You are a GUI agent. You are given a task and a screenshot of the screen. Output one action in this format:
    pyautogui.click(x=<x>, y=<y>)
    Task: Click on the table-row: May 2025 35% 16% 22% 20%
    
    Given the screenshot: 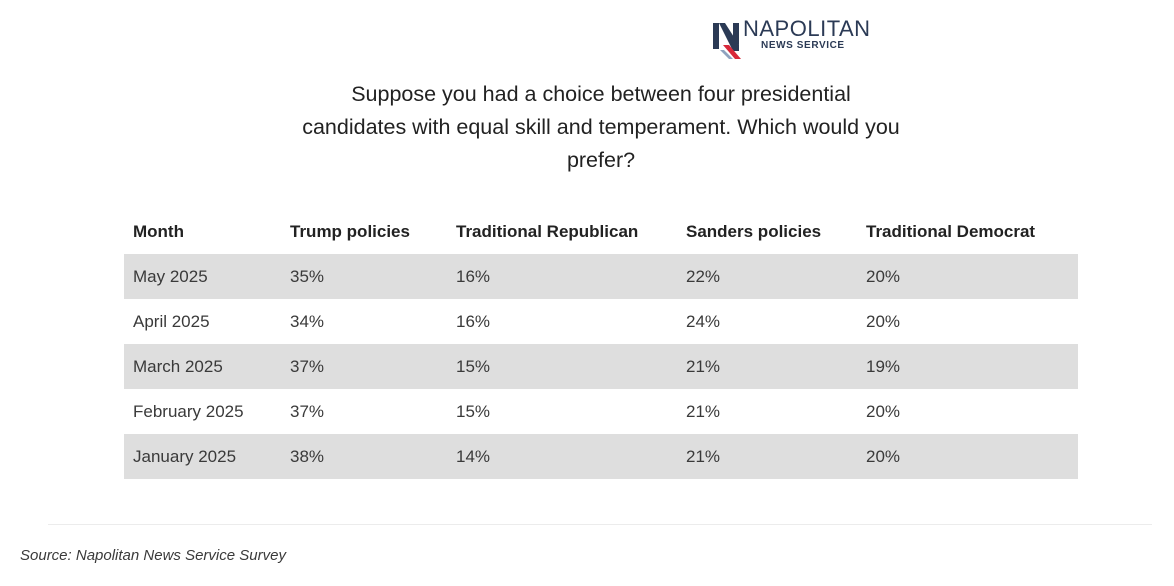 What is the action you would take?
    pyautogui.click(x=601, y=276)
    